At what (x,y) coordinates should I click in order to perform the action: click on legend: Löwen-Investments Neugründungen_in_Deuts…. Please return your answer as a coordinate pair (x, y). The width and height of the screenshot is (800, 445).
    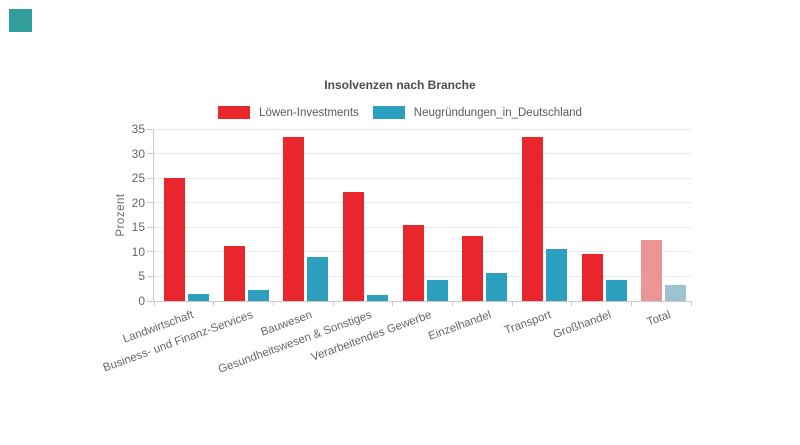
    Looking at the image, I should click on (400, 112).